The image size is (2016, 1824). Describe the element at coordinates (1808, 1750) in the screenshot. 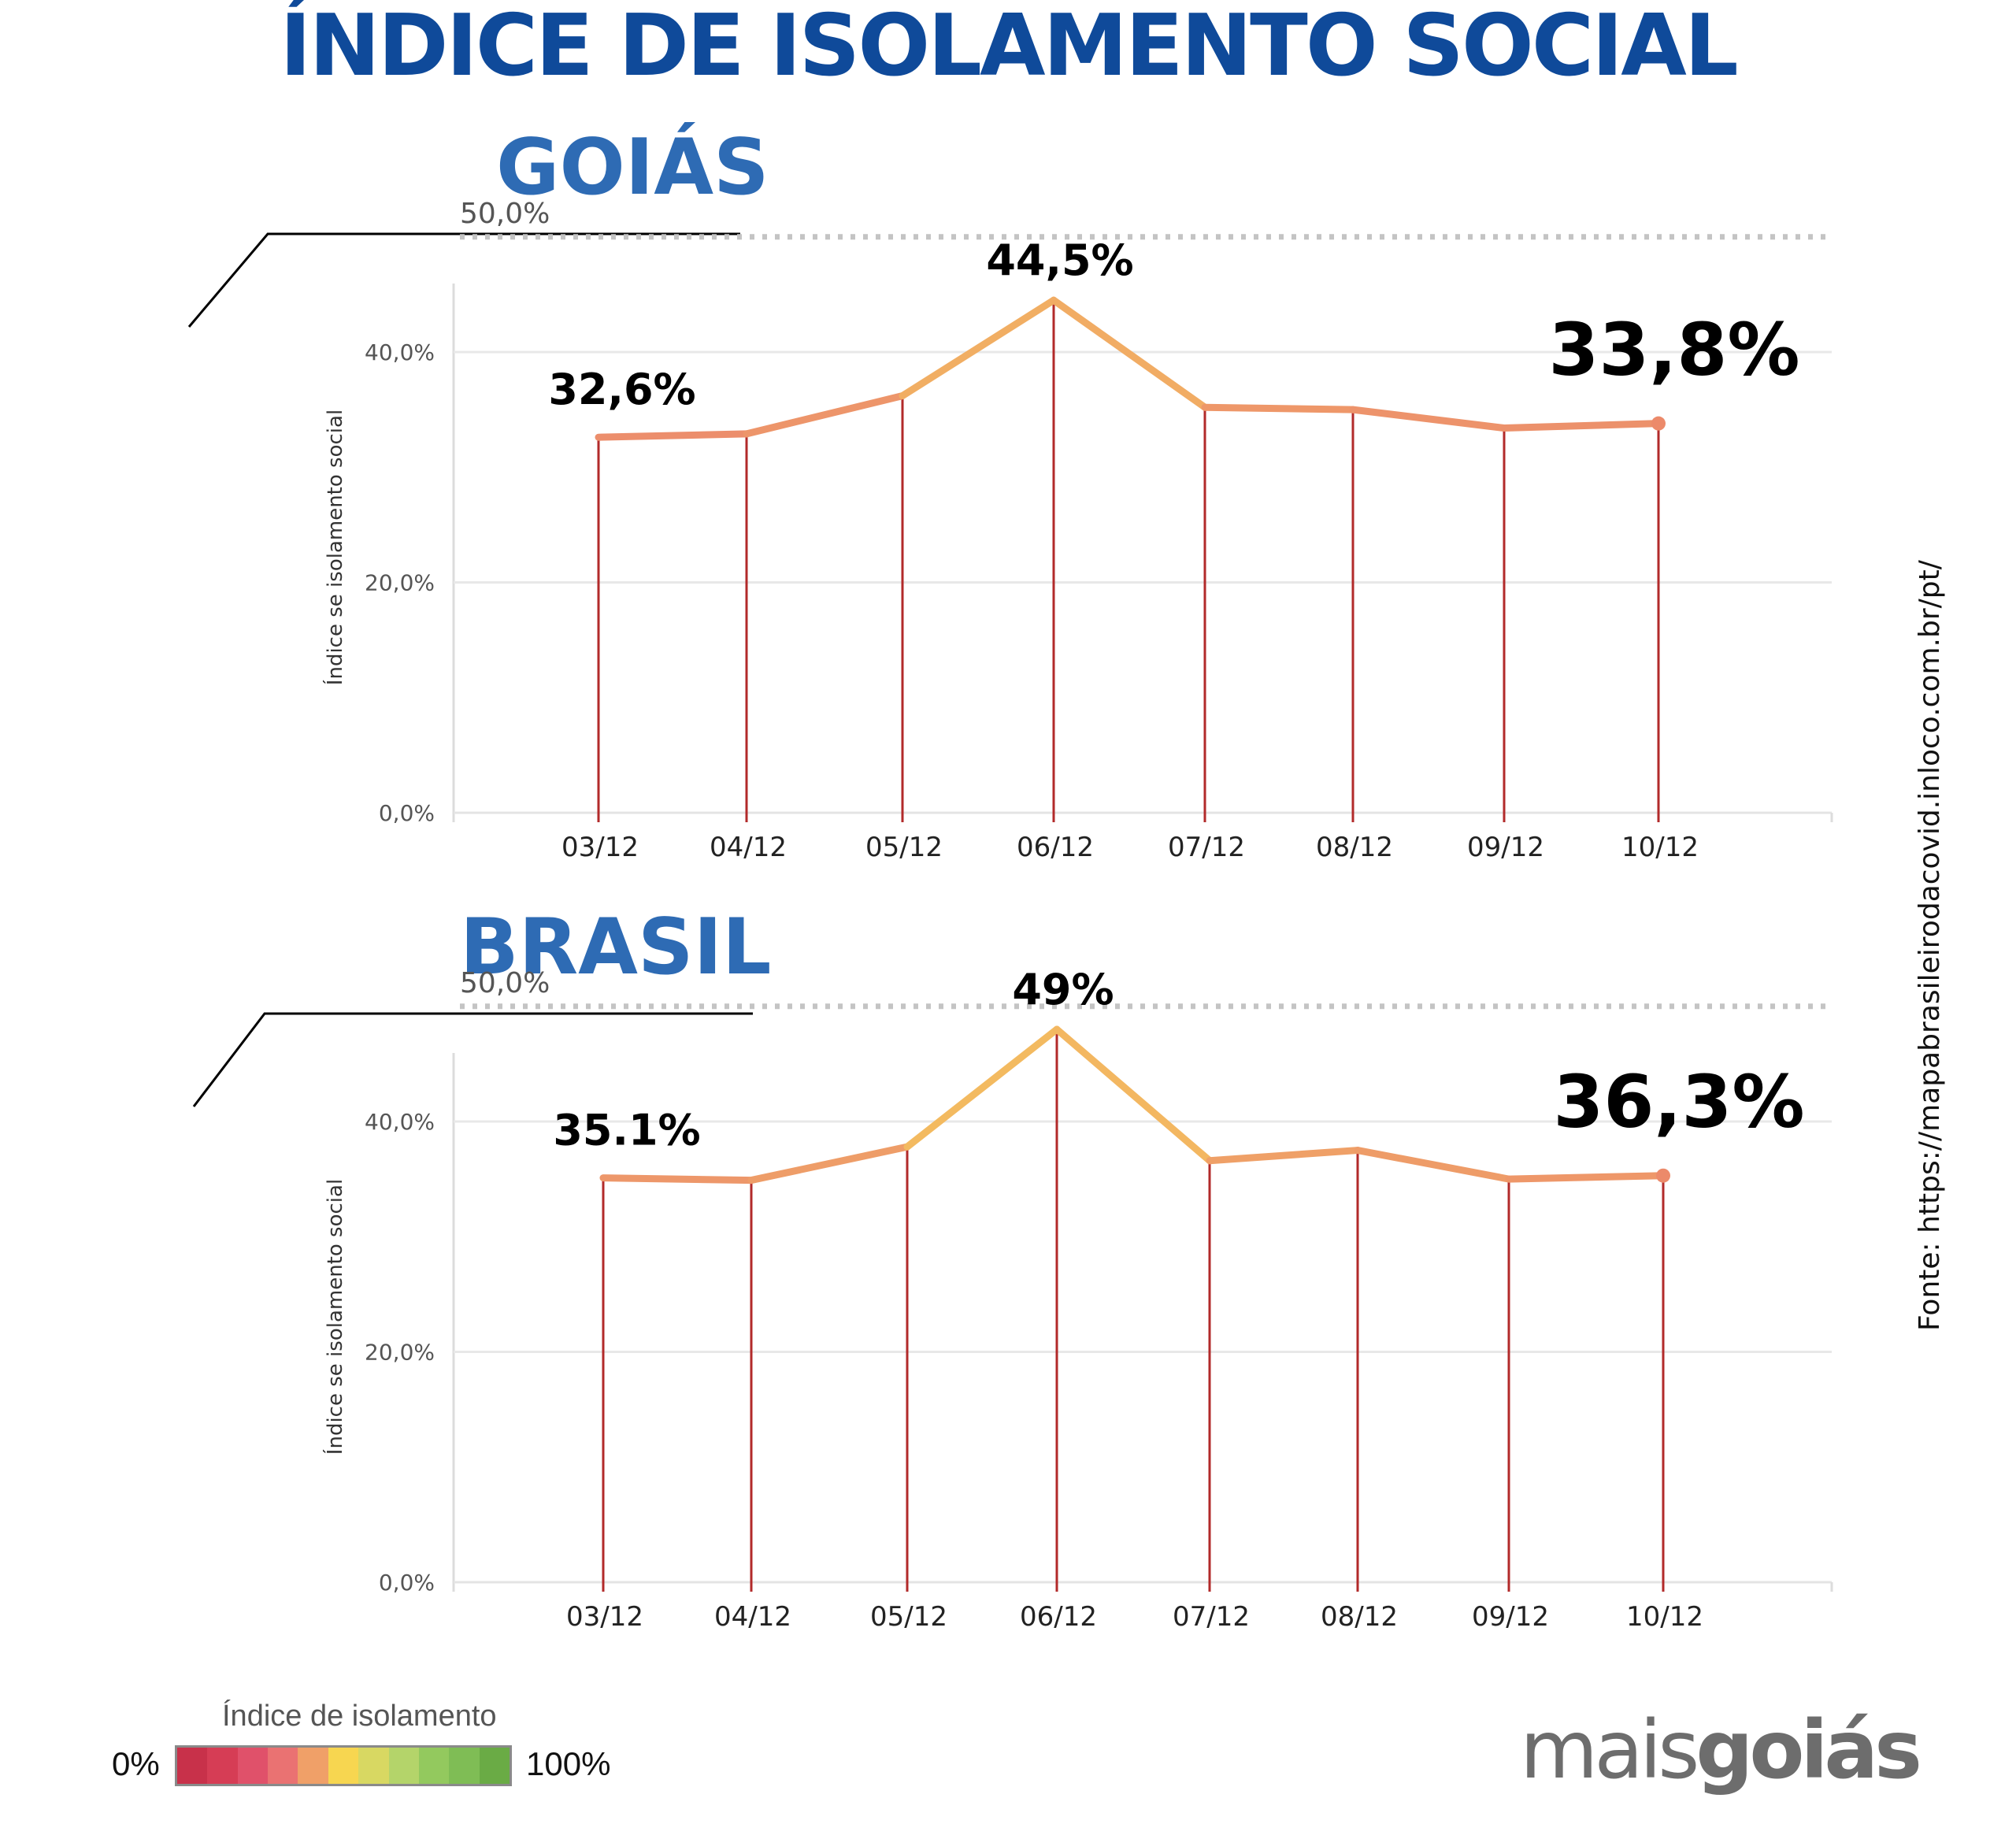

I see `logo-part-goias: goiás` at that location.